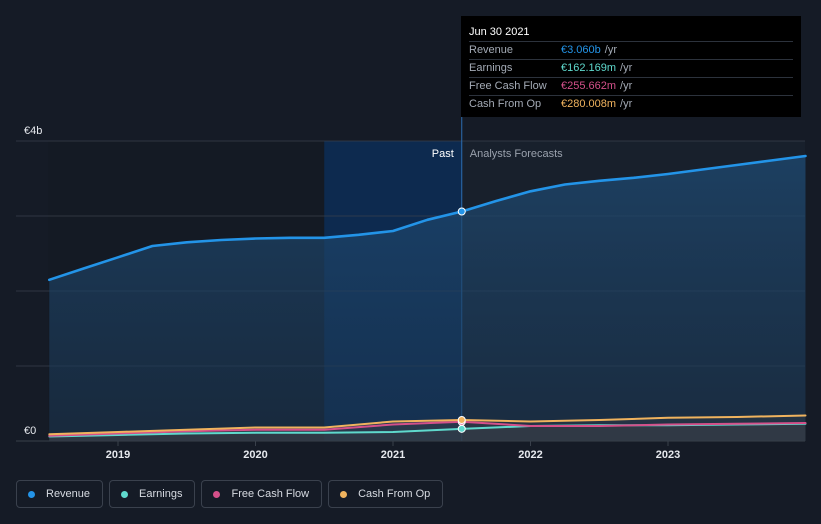 The height and width of the screenshot is (524, 821). I want to click on cash-from-op-dot-icon, so click(344, 494).